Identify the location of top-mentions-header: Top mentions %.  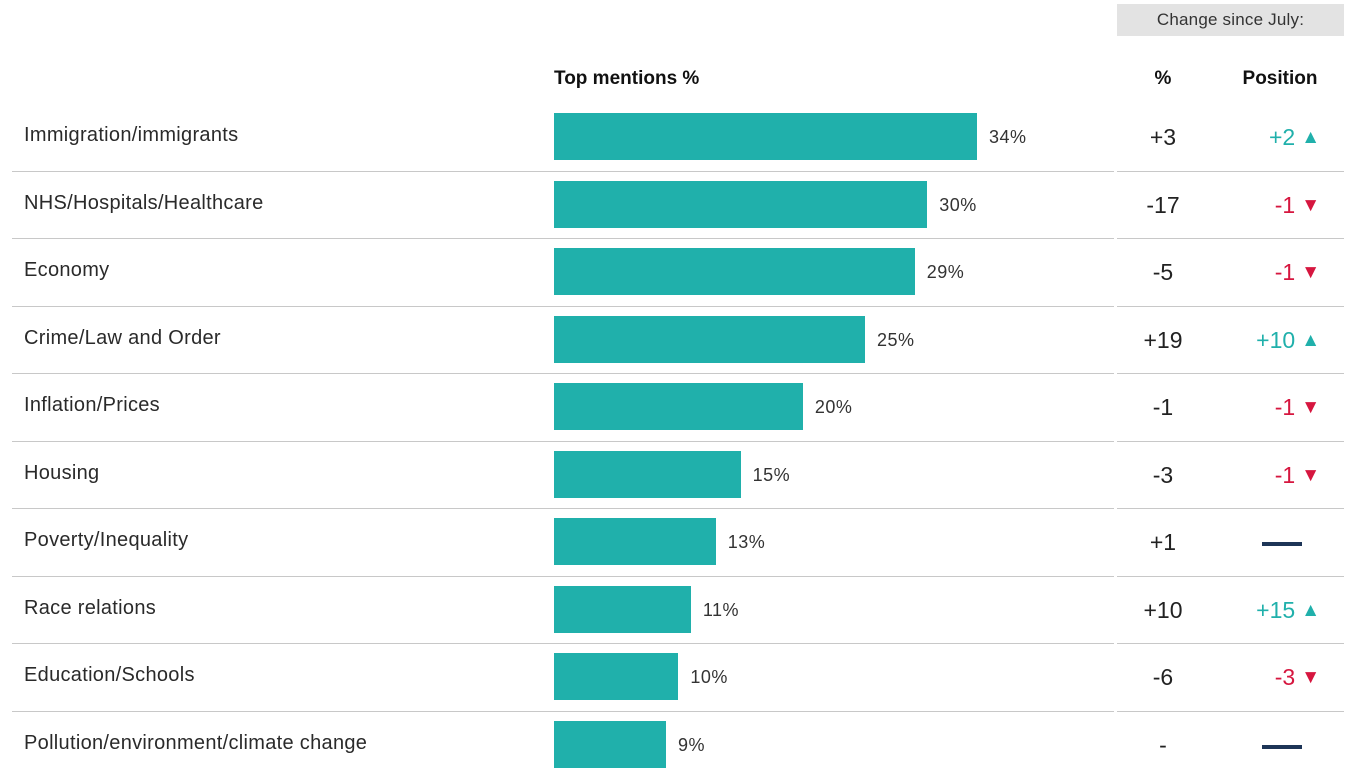
(626, 79).